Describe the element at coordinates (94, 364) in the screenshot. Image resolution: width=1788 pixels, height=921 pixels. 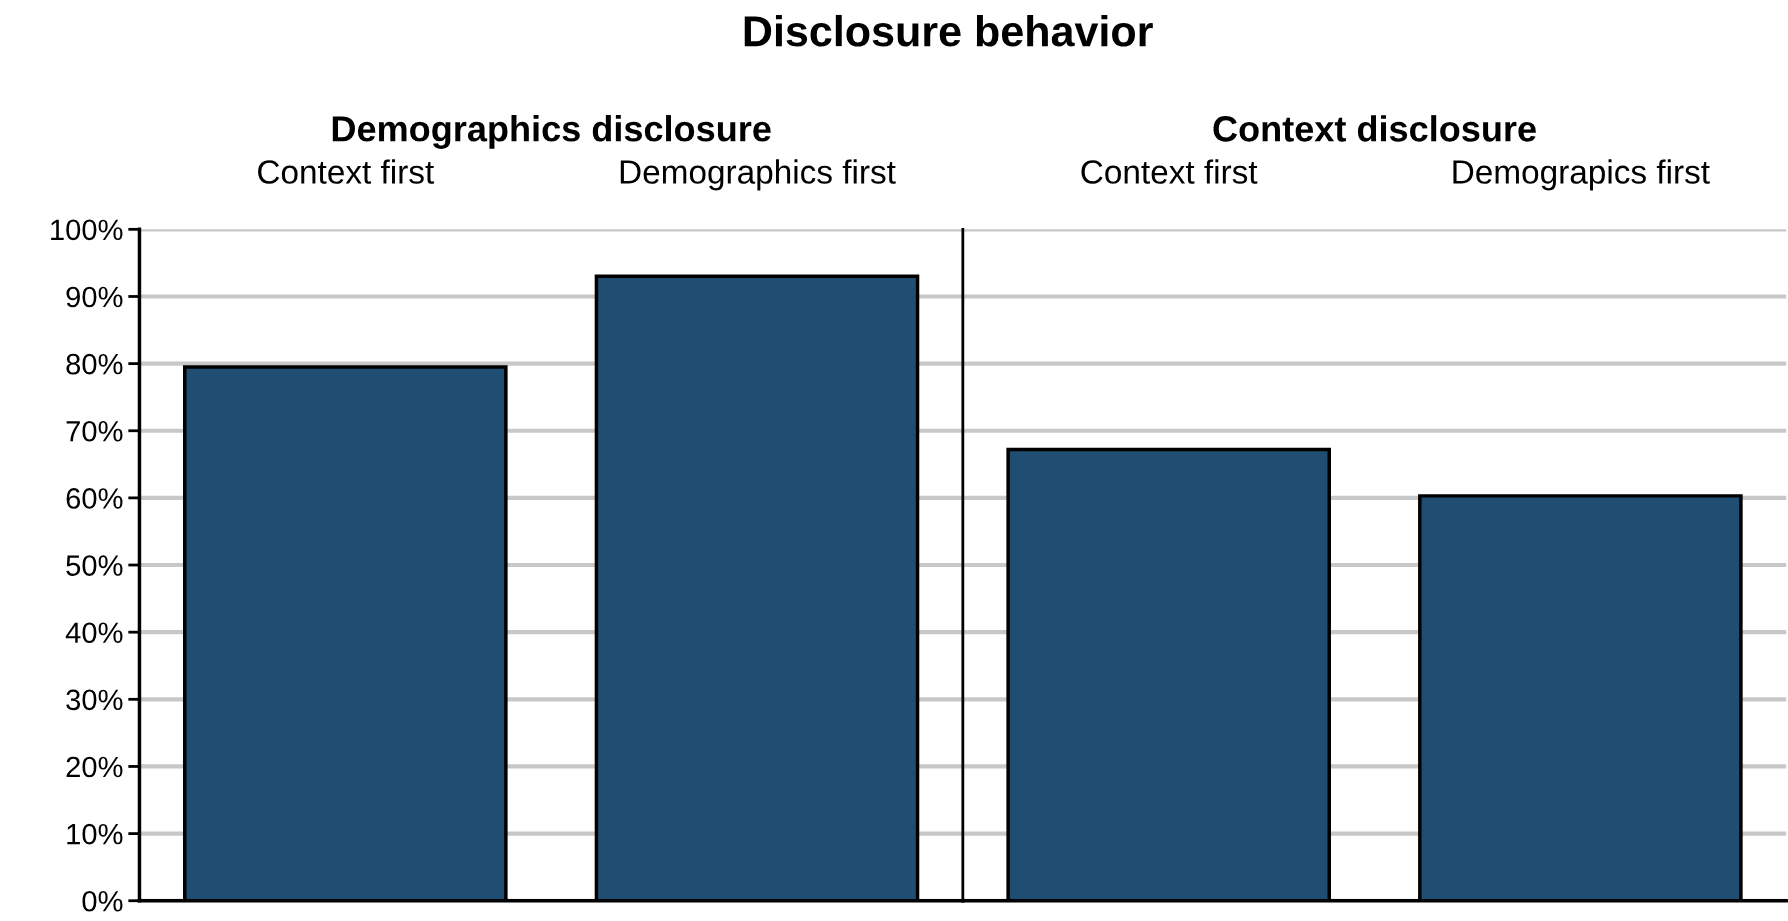
I see `y-tick-label: 80%` at that location.